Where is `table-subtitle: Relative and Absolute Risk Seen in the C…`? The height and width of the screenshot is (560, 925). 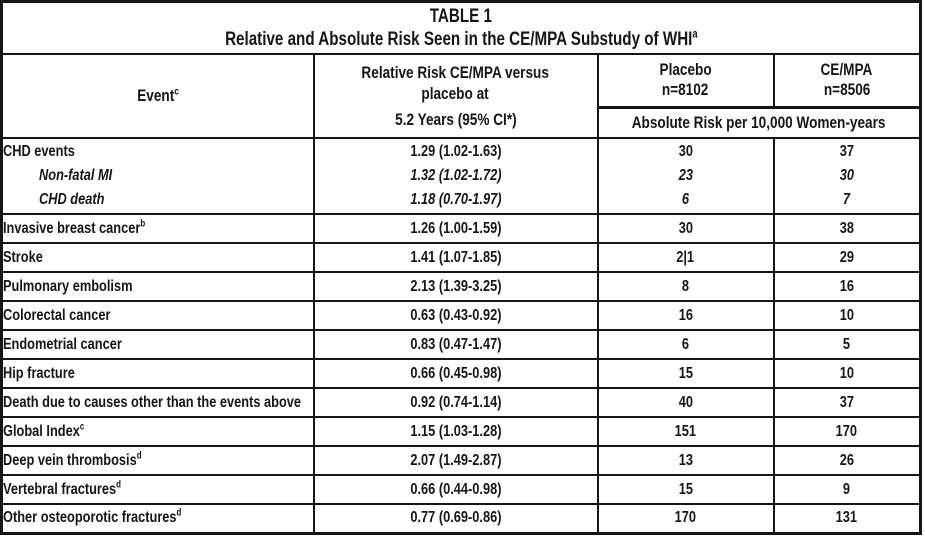
table-subtitle: Relative and Absolute Risk Seen in the C… is located at coordinates (461, 38).